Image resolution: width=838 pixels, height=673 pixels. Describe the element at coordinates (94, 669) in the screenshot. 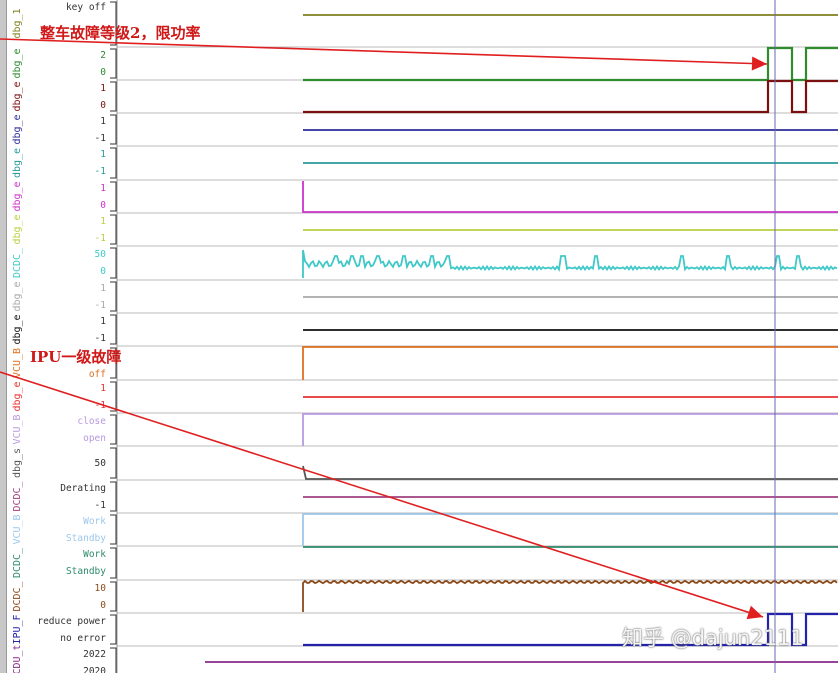

I see `scale-label: 2020` at that location.